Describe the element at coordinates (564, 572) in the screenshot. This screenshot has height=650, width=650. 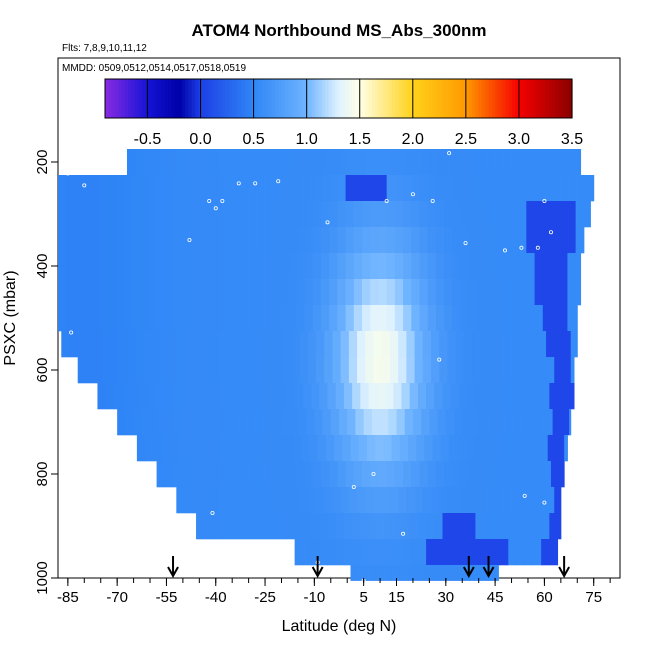
I see `flight-arrow-head` at that location.